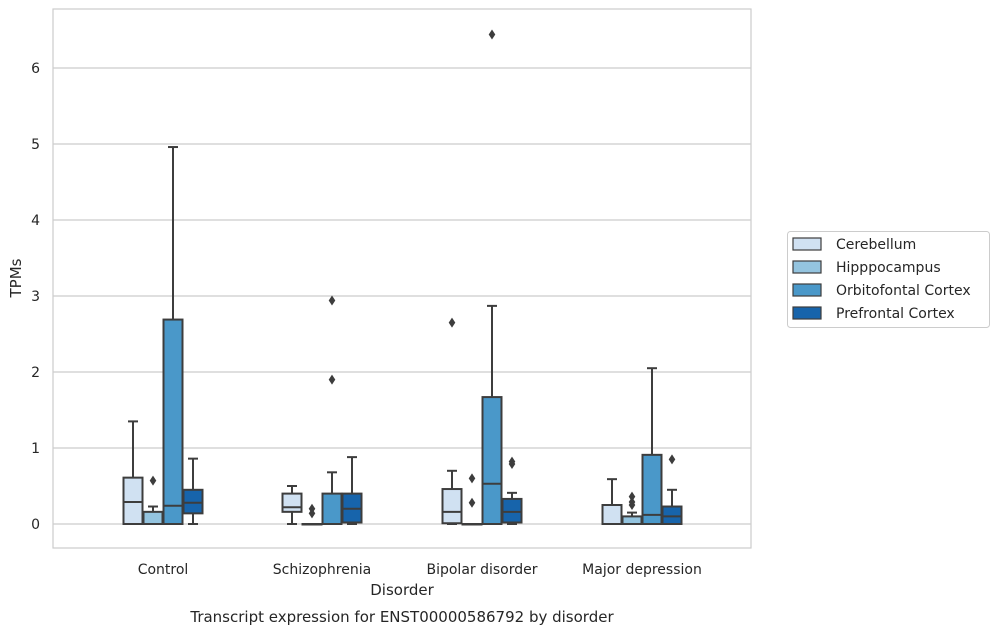 The width and height of the screenshot is (999, 634). I want to click on y-tick-label: 3, so click(35, 297).